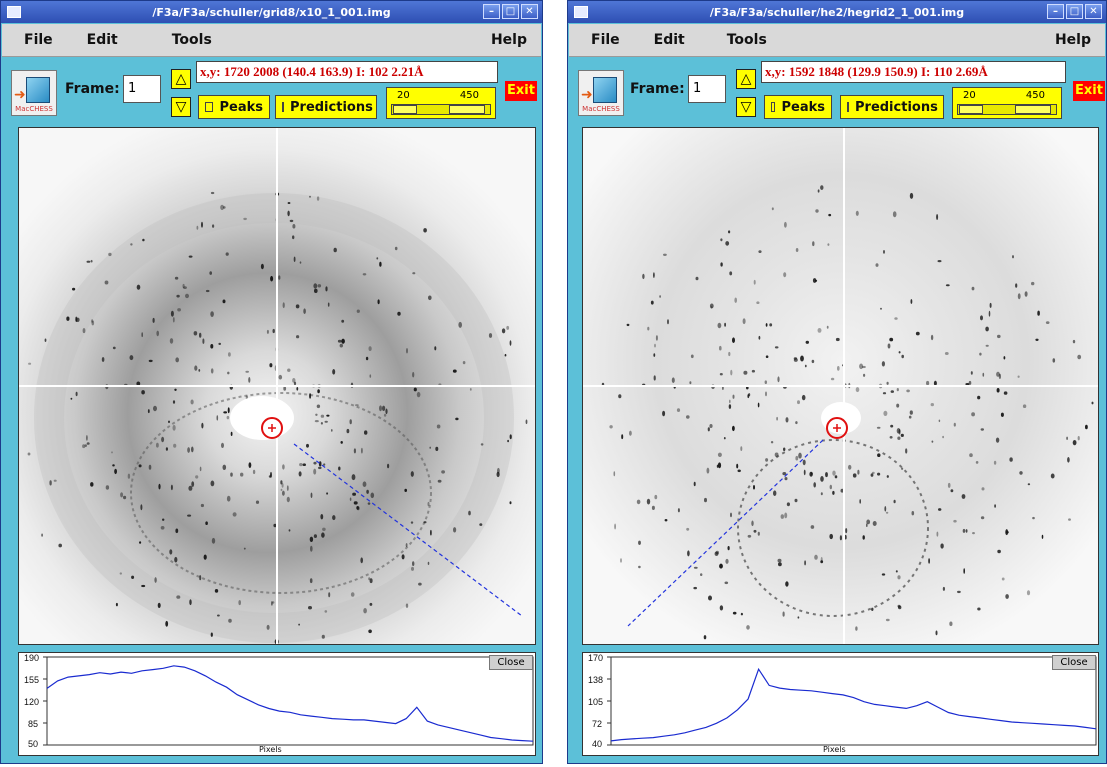 This screenshot has height=767, width=1107. Describe the element at coordinates (852, 701) in the screenshot. I see `intensity-profile-svg` at that location.